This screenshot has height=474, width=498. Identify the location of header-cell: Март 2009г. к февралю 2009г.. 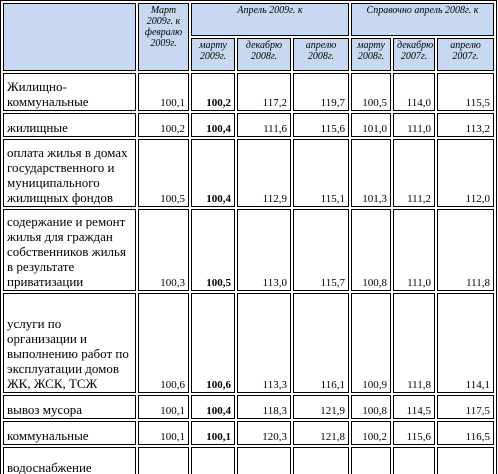
(163, 37).